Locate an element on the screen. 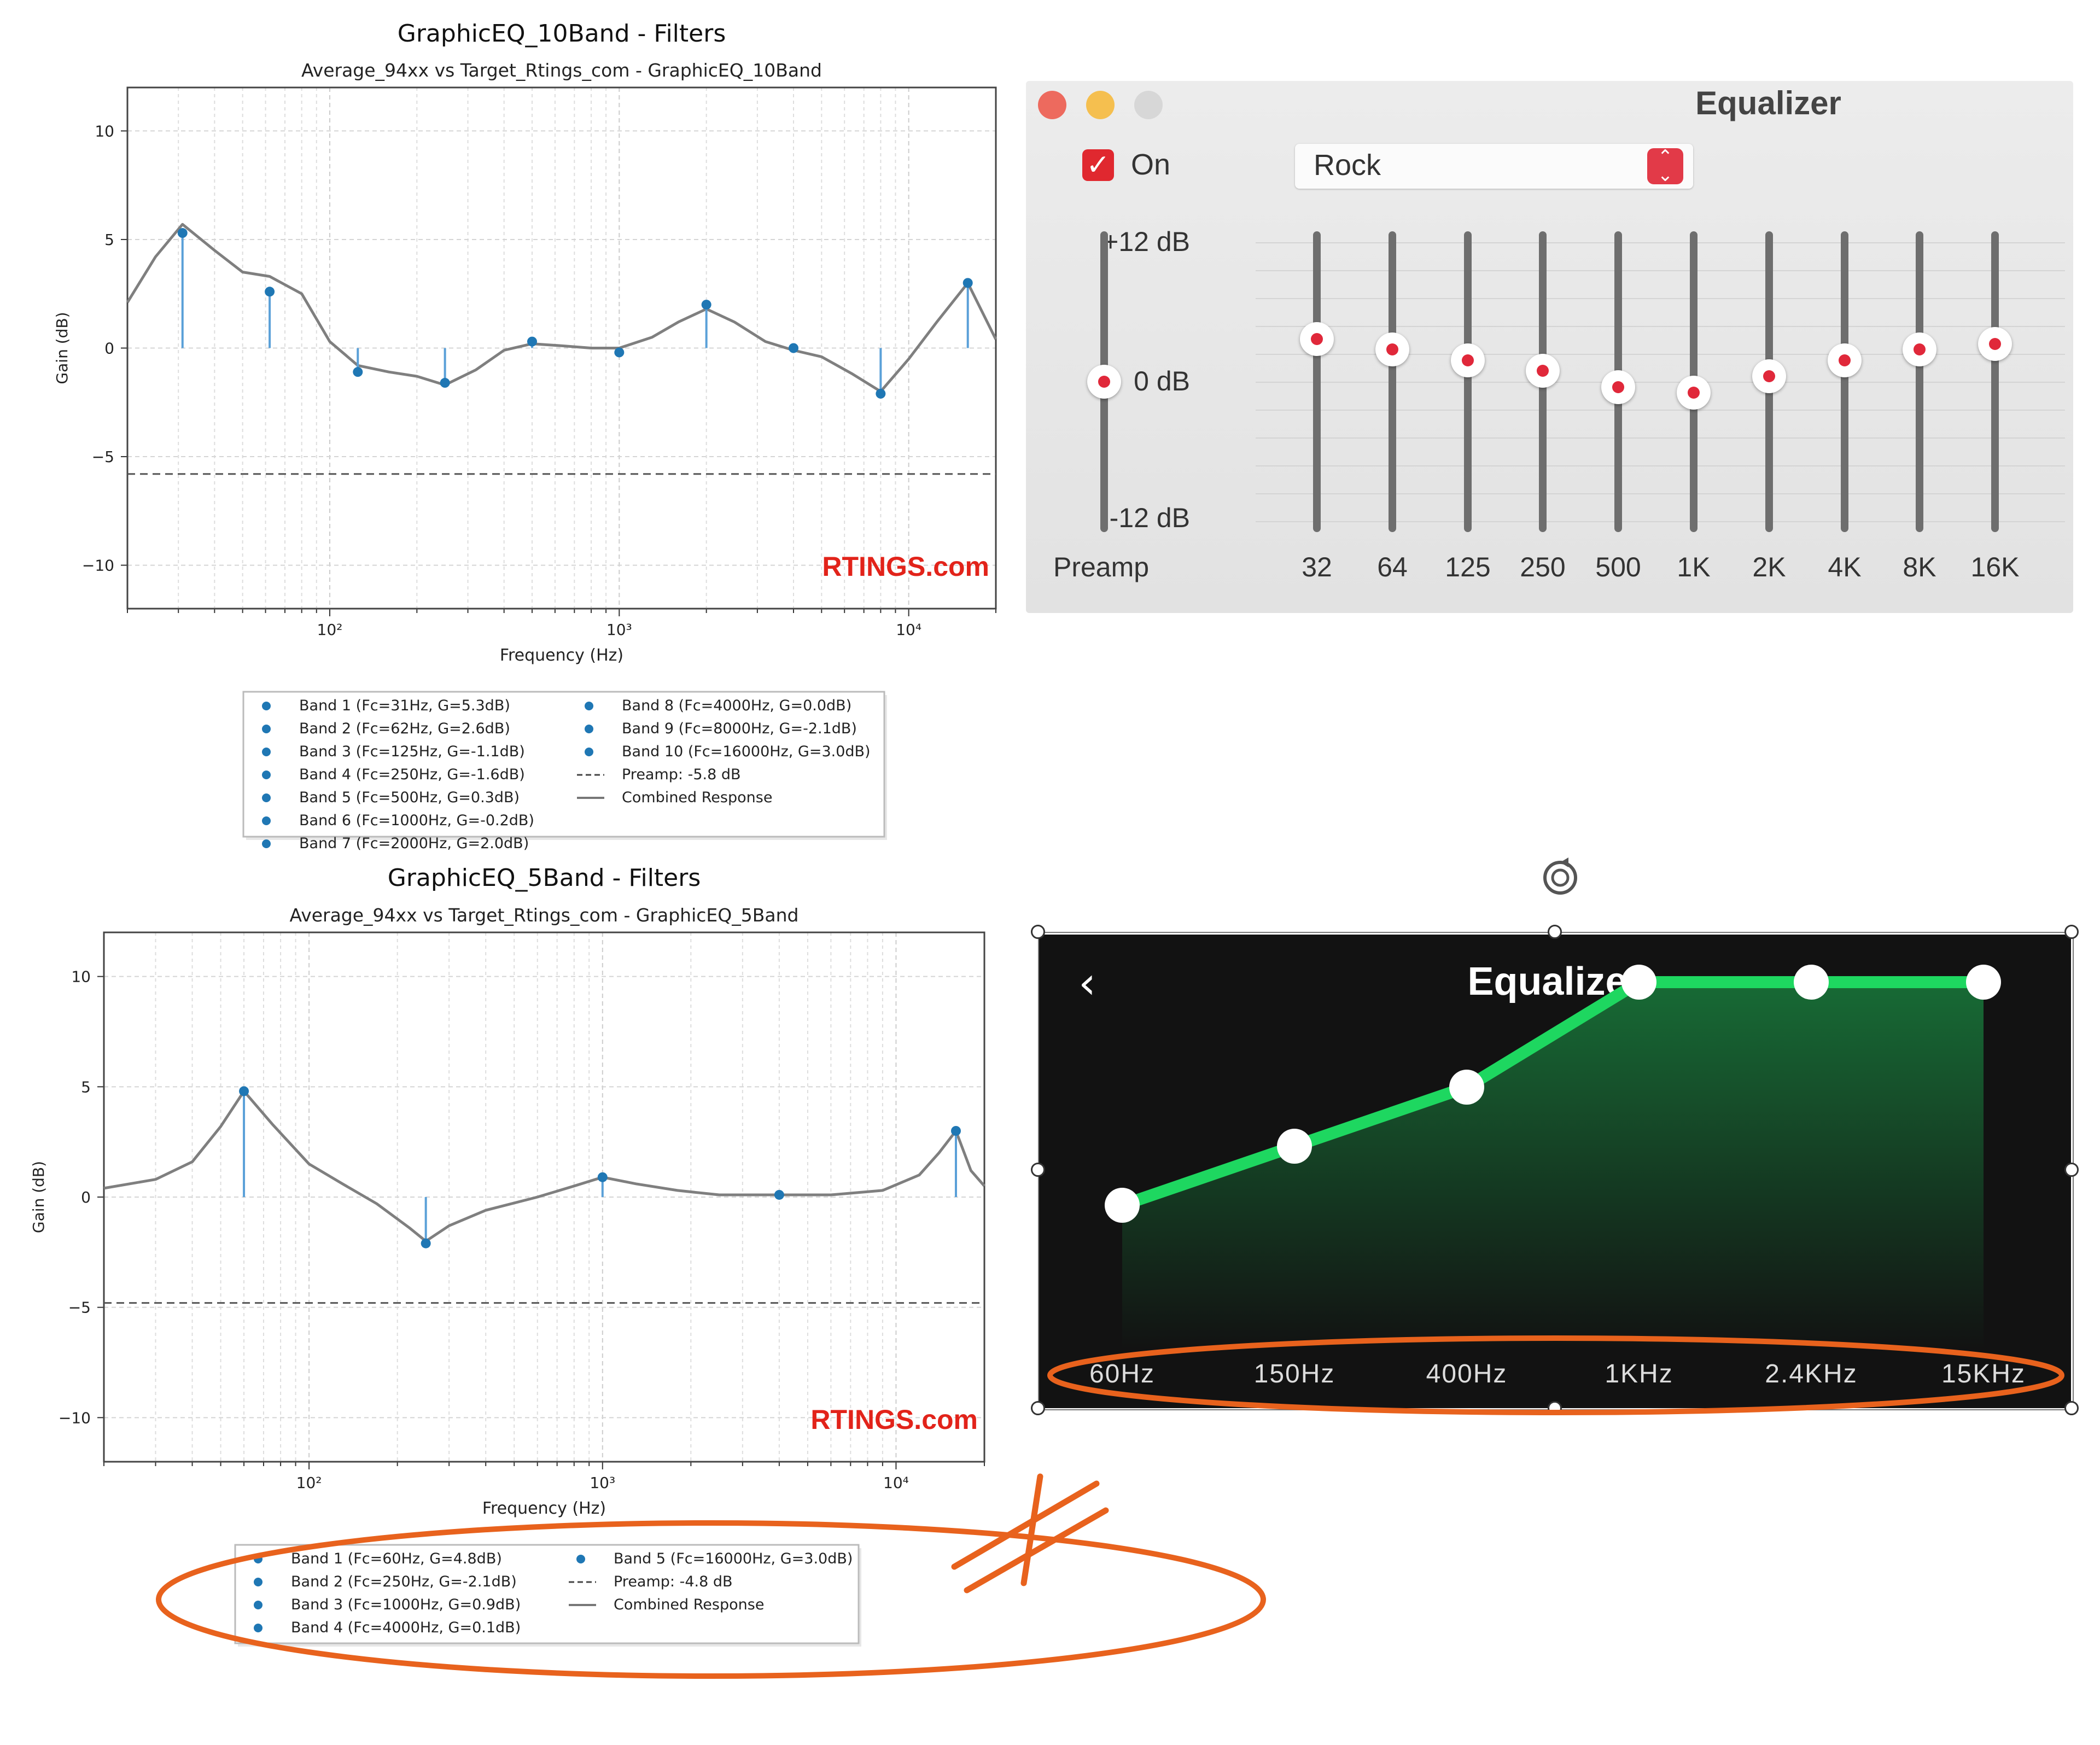  x-tick-label: 10² is located at coordinates (309, 1483).